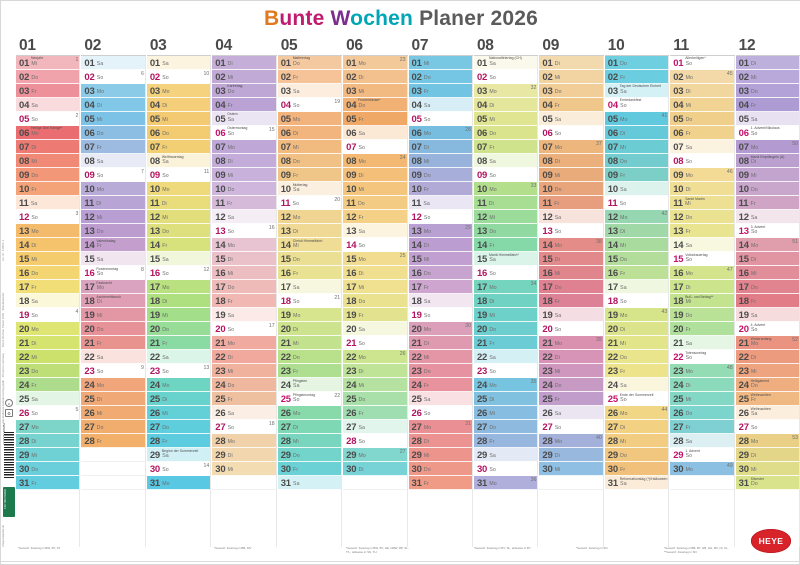 This screenshot has height=565, width=800. I want to click on day-cell: 15 Do, so click(637, 259).